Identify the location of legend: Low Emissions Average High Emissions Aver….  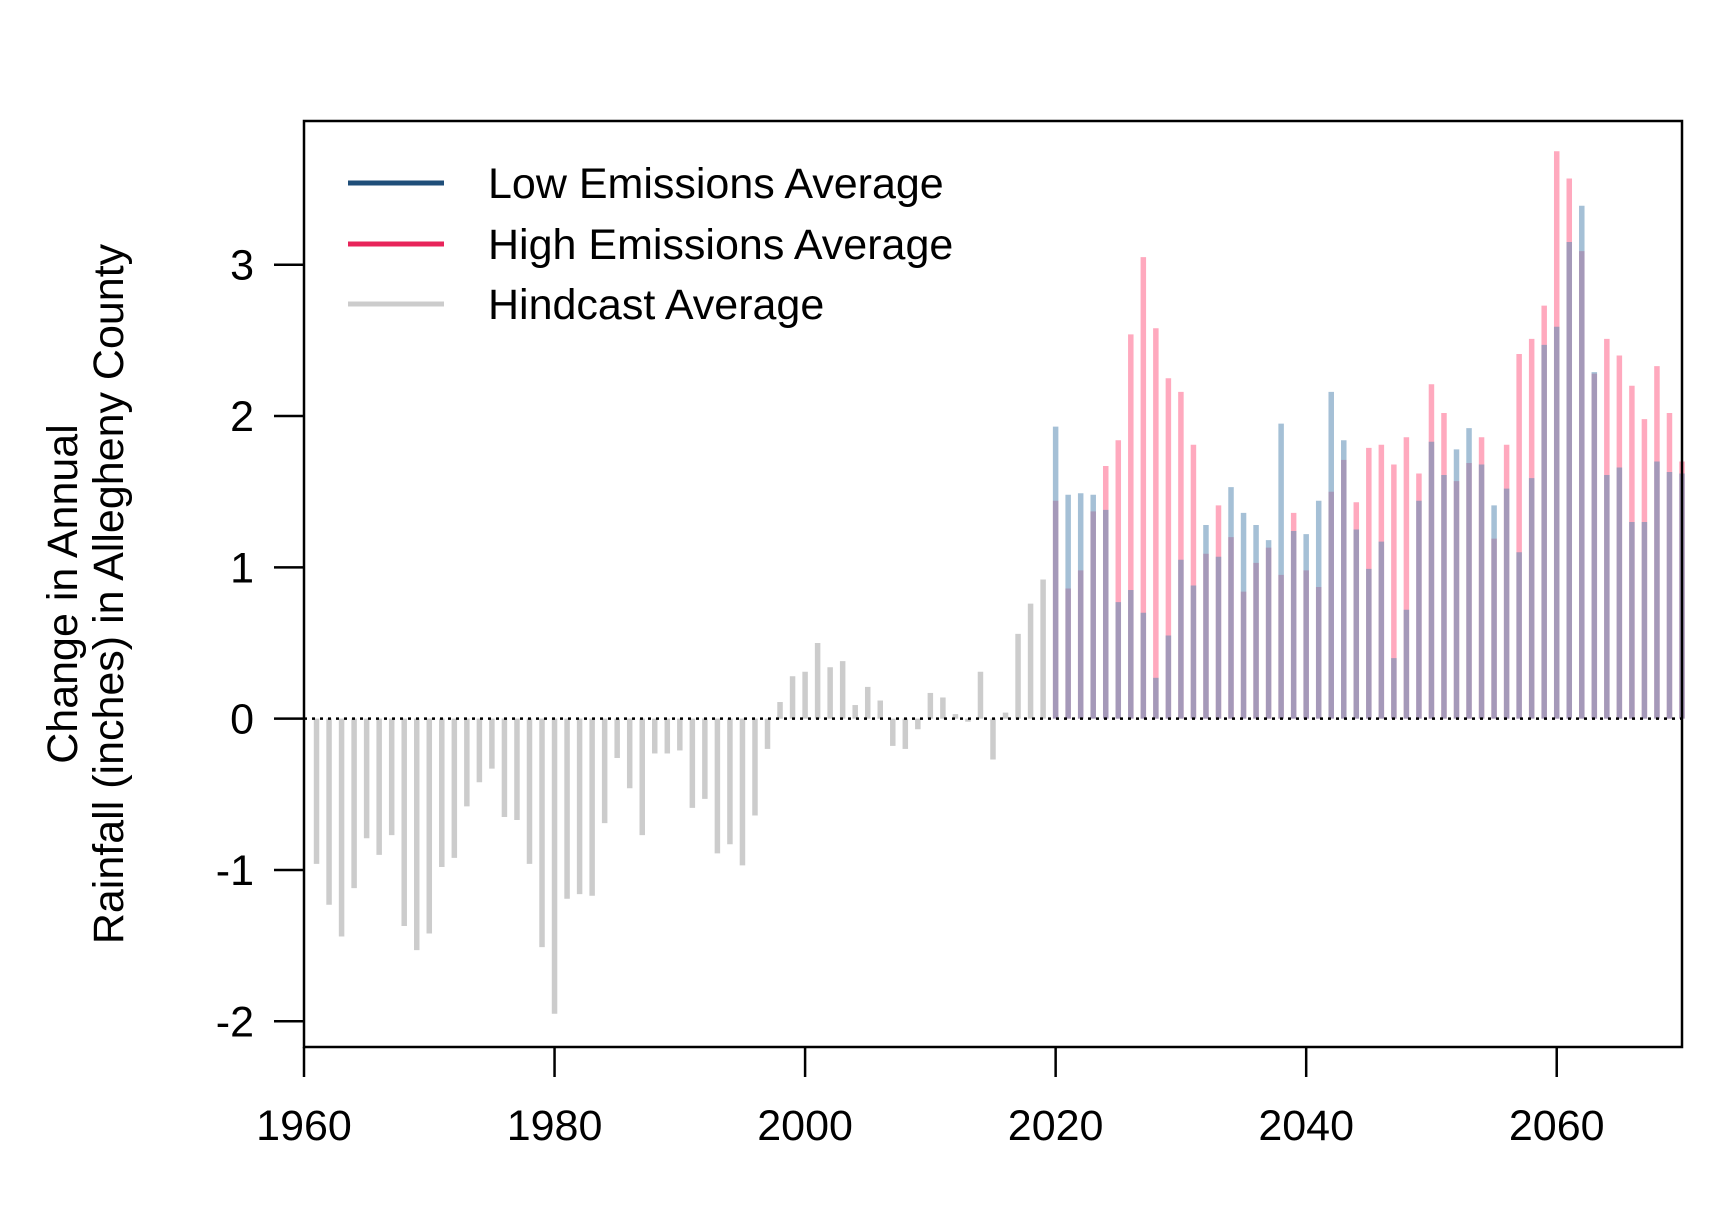
(650, 244).